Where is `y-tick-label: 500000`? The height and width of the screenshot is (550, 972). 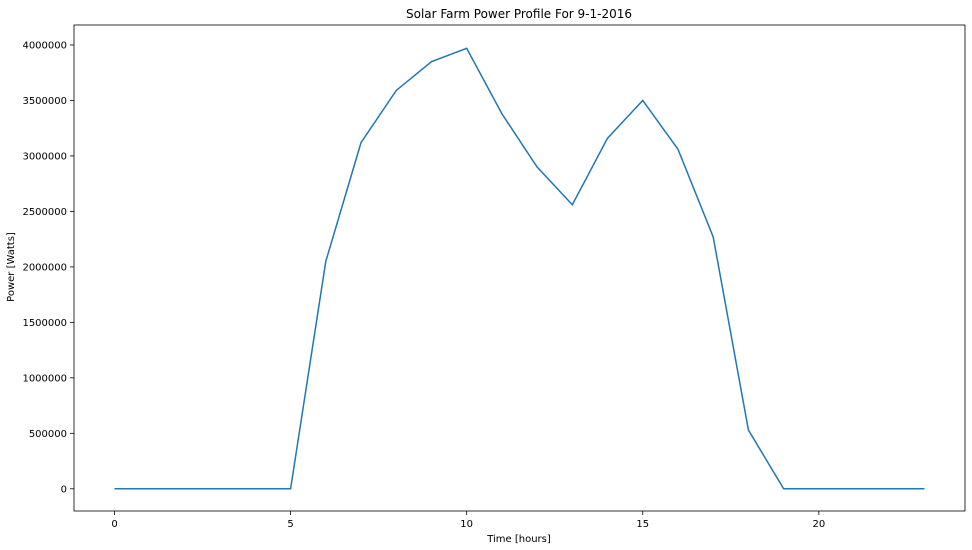
y-tick-label: 500000 is located at coordinates (48, 434).